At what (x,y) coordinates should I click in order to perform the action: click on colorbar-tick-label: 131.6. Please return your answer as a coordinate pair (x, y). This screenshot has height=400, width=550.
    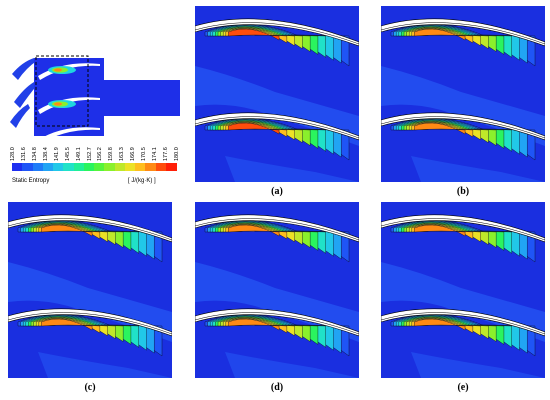
    Looking at the image, I should click on (23, 154).